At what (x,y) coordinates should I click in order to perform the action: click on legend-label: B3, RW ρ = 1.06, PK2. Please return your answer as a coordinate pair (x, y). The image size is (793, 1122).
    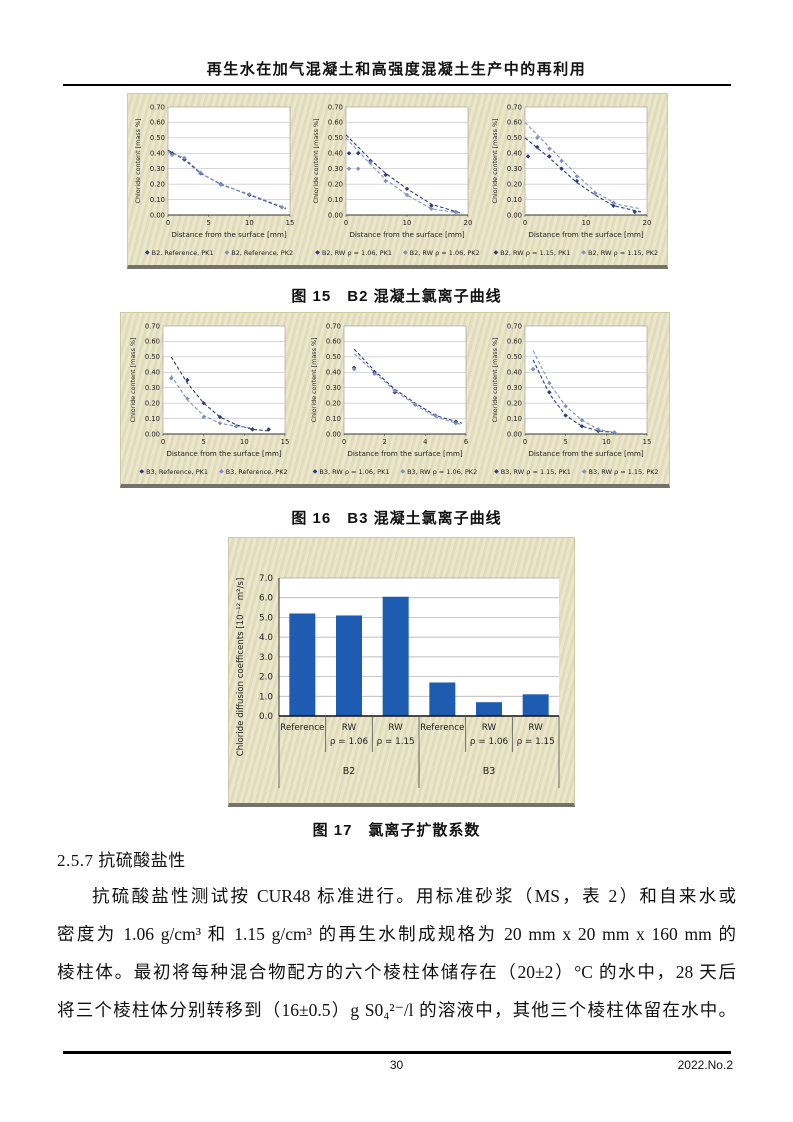
    Looking at the image, I should click on (442, 472).